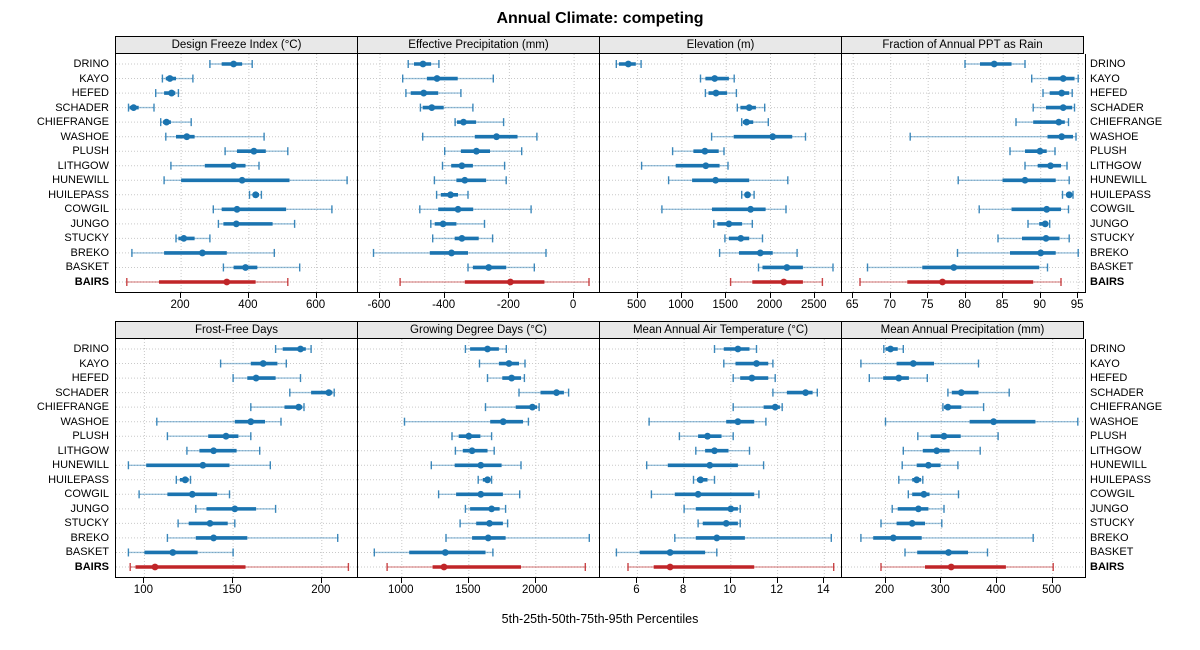 Image resolution: width=1200 pixels, height=650 pixels. I want to click on tick-label: 70, so click(890, 305).